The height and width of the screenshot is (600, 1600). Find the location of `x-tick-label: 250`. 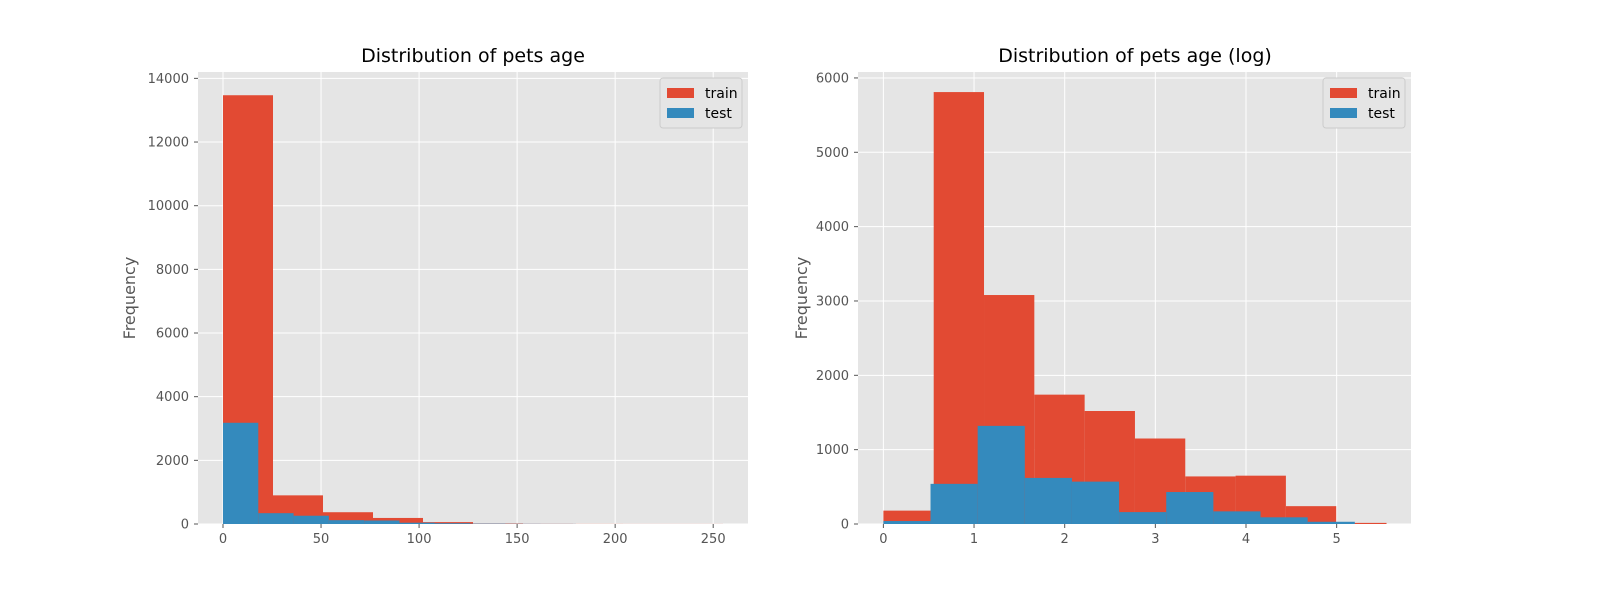

x-tick-label: 250 is located at coordinates (713, 539).